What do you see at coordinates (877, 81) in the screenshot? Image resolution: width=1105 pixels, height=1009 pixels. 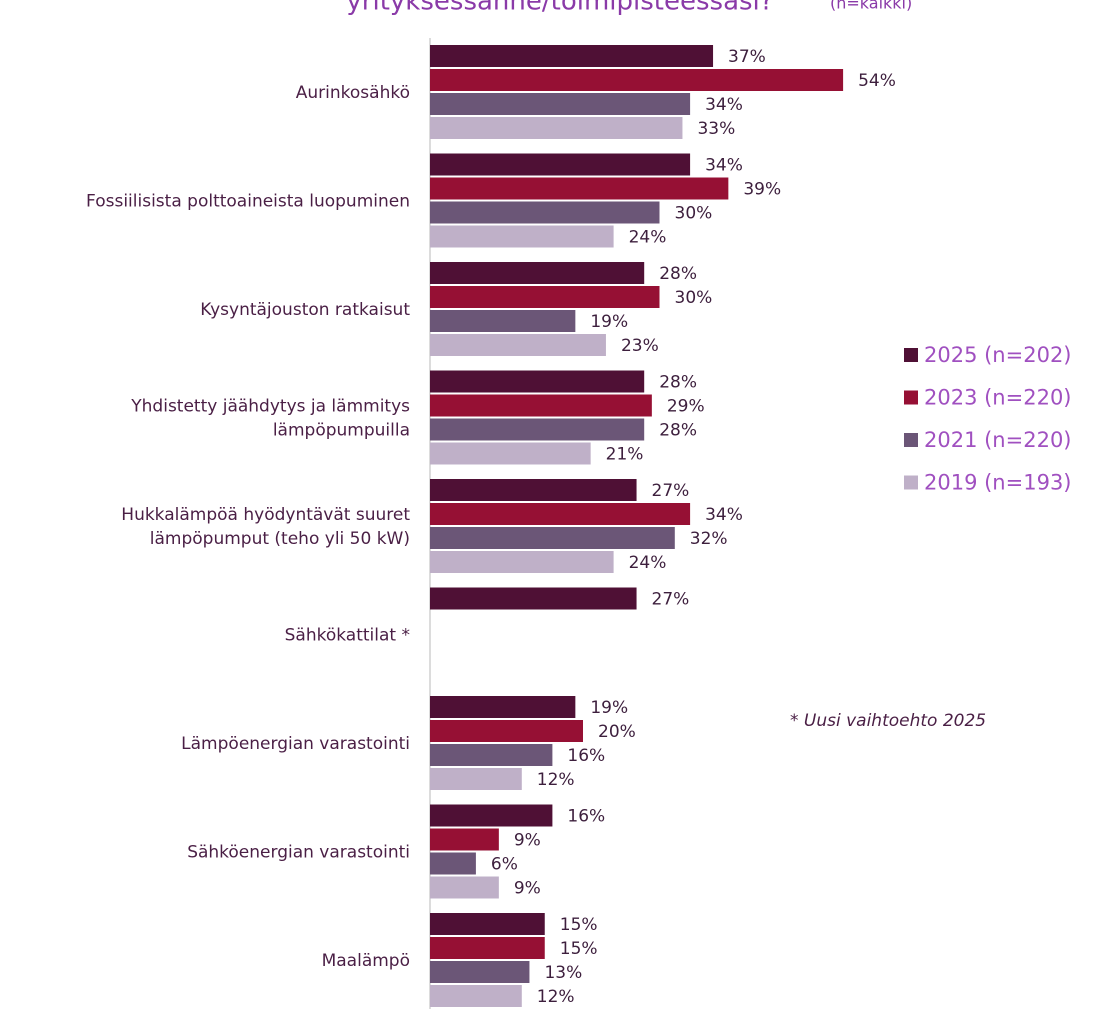 I see `value-label: 54%` at bounding box center [877, 81].